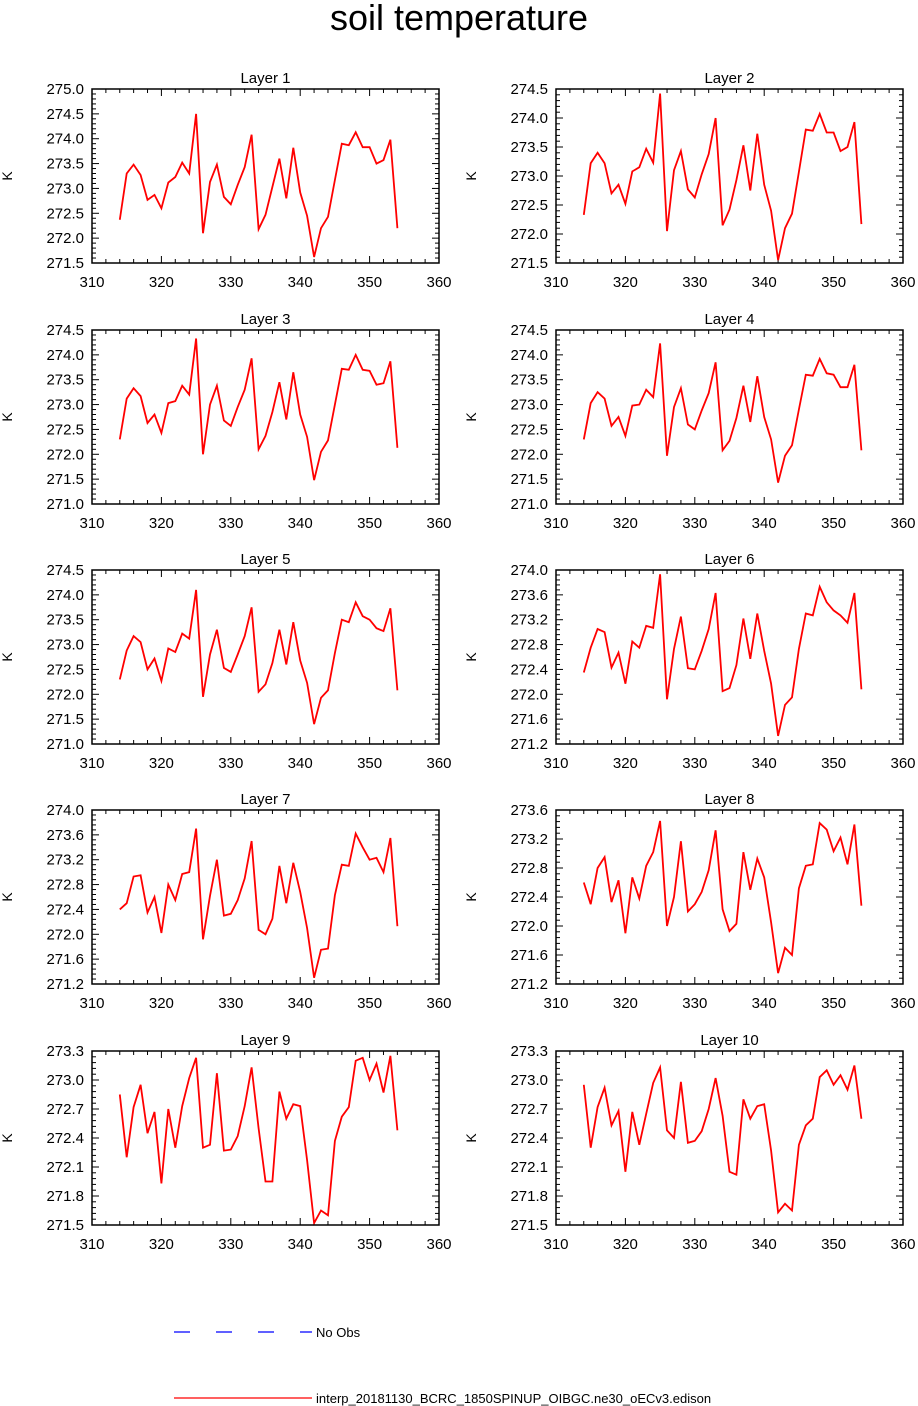  I want to click on panel-title-layer-8: Layer 8, so click(729, 799).